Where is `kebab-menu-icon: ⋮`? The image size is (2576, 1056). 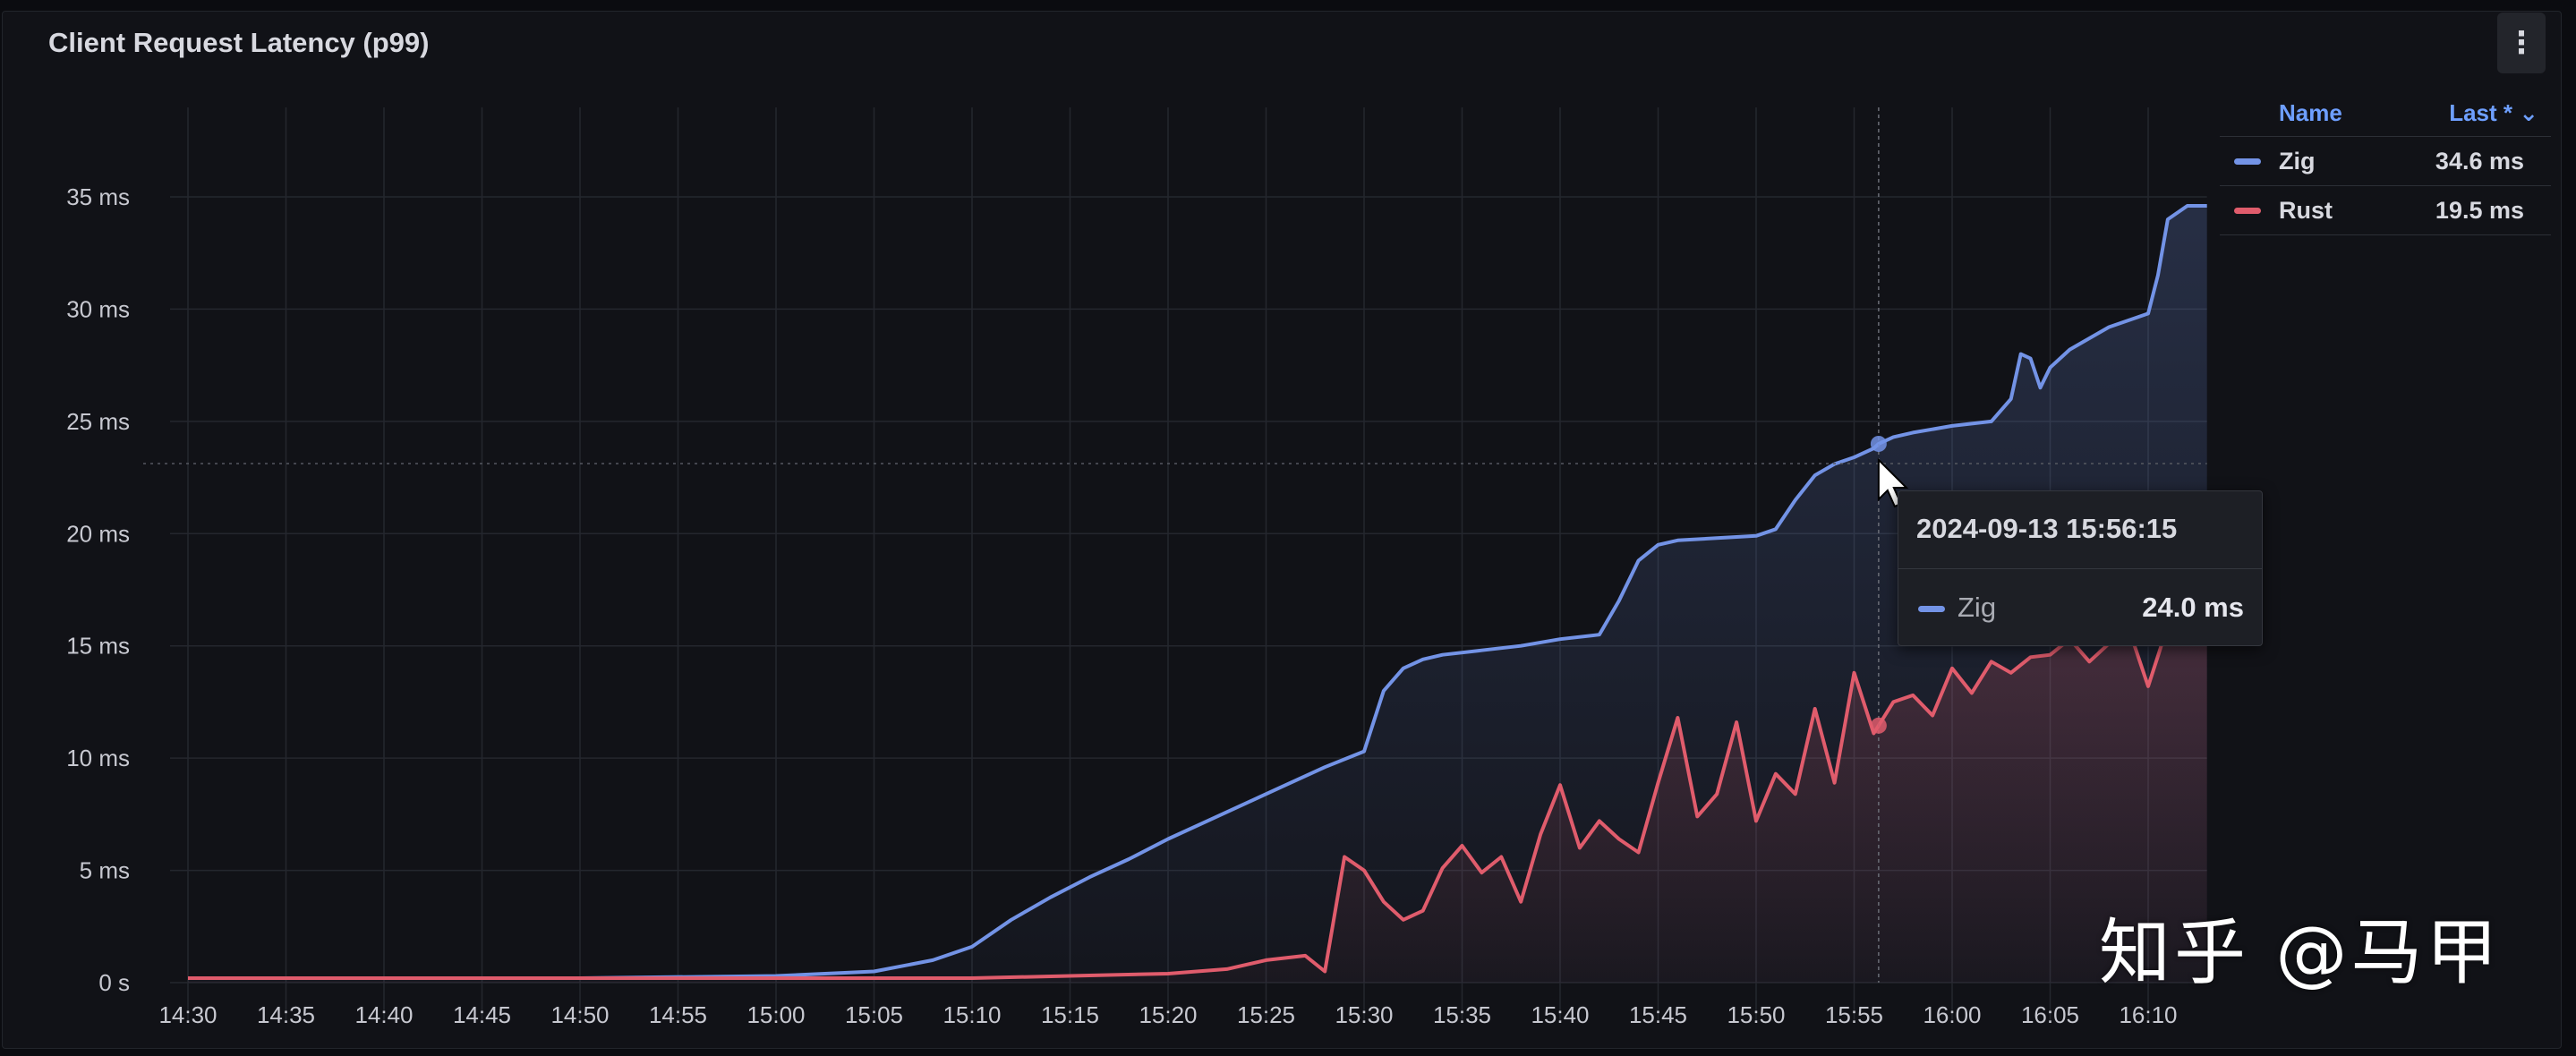
kebab-menu-icon: ⋮ is located at coordinates (2521, 43).